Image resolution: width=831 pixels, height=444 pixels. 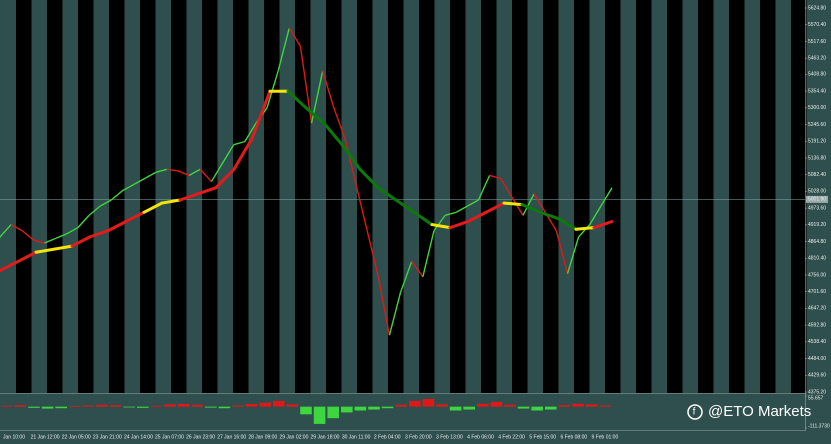 What do you see at coordinates (817, 91) in the screenshot?
I see `y-tick-label: 5354.40` at bounding box center [817, 91].